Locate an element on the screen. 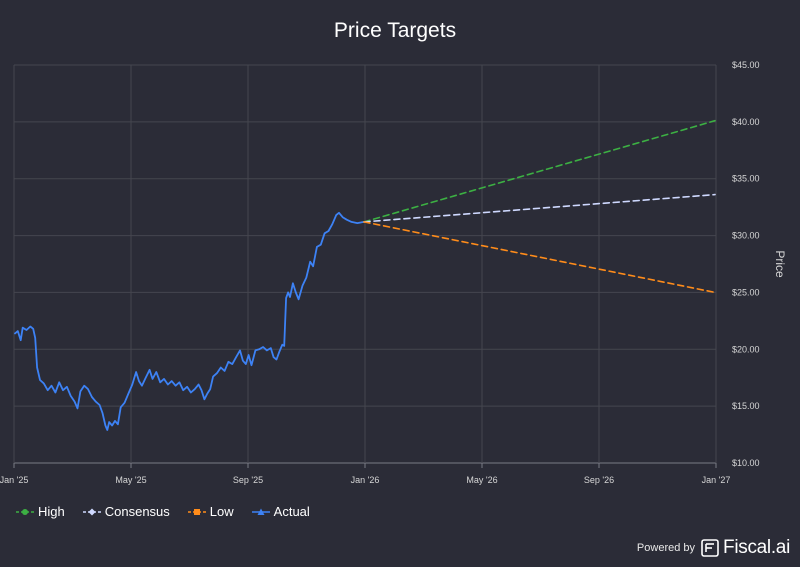  x-tick-label: Jan '27 is located at coordinates (716, 480).